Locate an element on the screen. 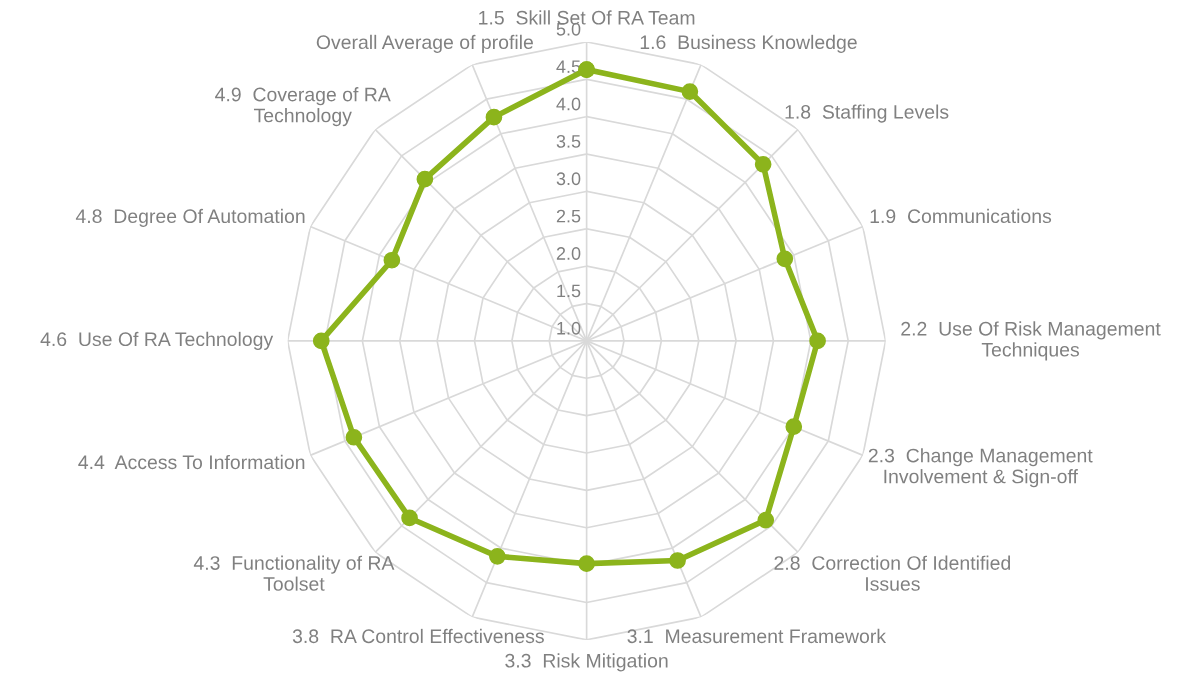  y-tick-label: 2.5 is located at coordinates (568, 216).